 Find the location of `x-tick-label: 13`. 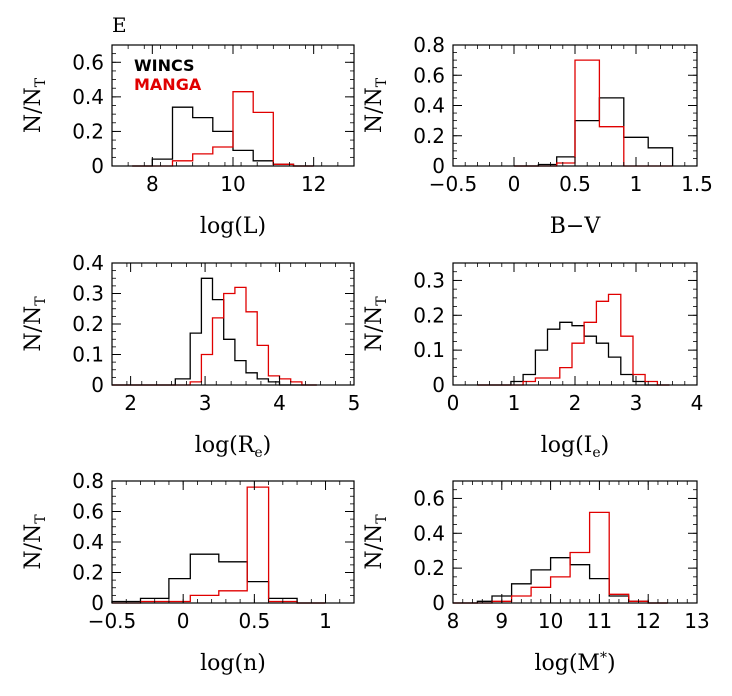

x-tick-label: 13 is located at coordinates (696, 621).